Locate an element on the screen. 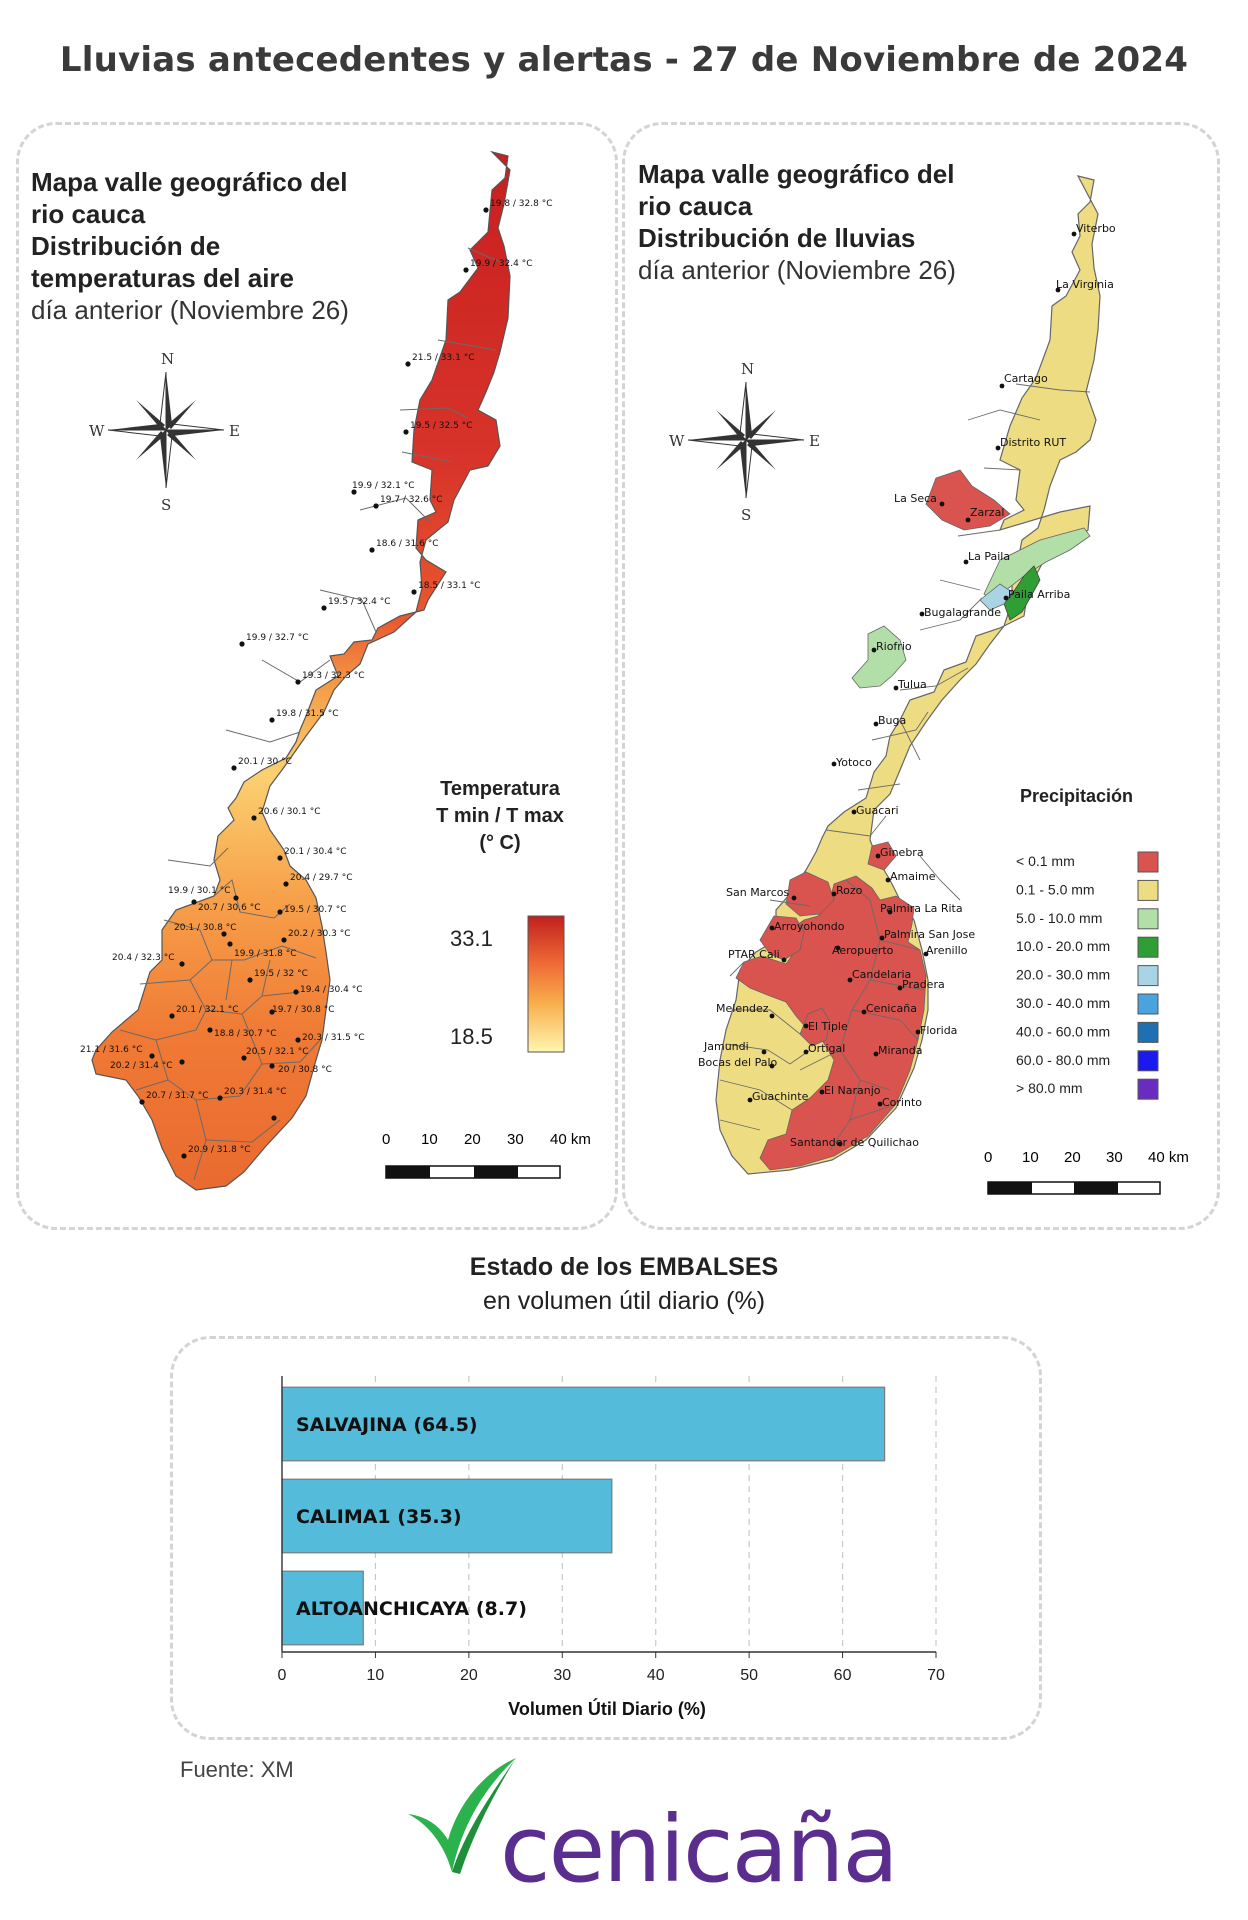 This screenshot has width=1248, height=1920. x-tick-label: 60 is located at coordinates (843, 1675).